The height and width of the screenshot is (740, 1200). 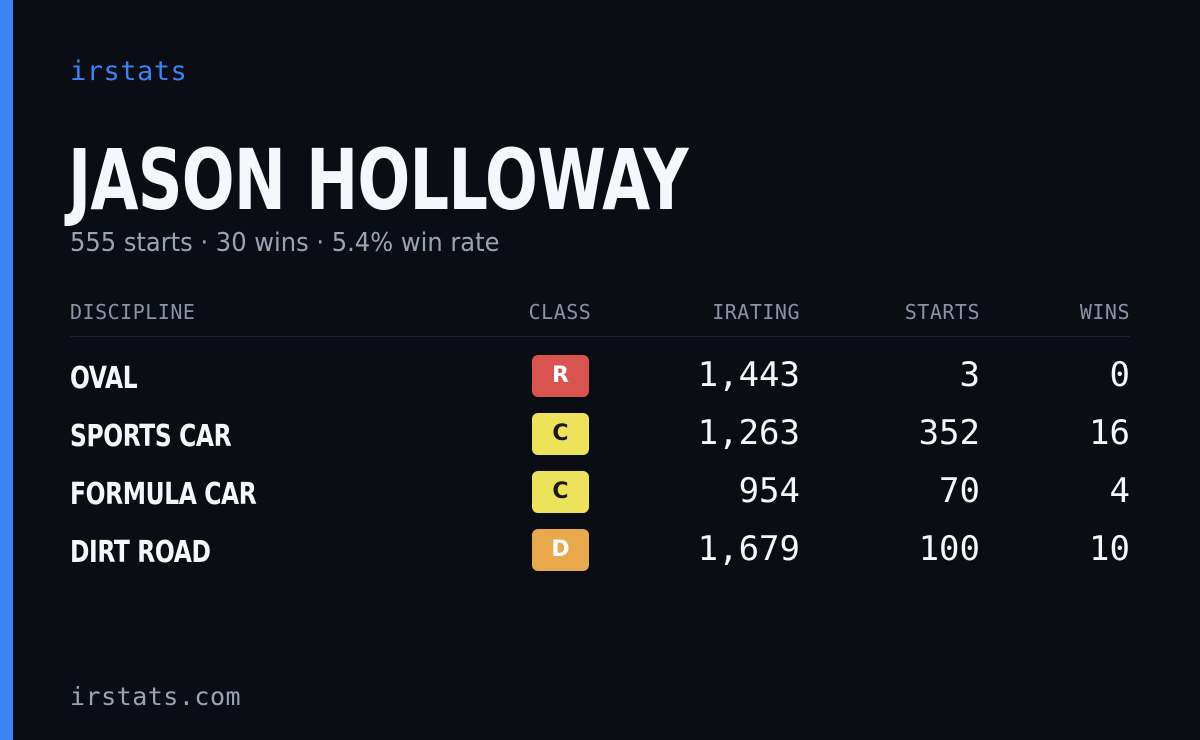 I want to click on header-class: CLASS, so click(x=560, y=312).